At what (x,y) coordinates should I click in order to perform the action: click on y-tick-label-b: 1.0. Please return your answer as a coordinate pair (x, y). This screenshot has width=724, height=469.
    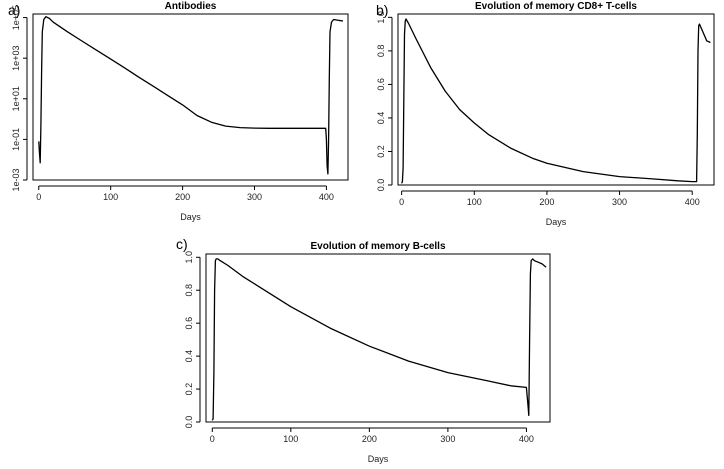
    Looking at the image, I should click on (381, 17).